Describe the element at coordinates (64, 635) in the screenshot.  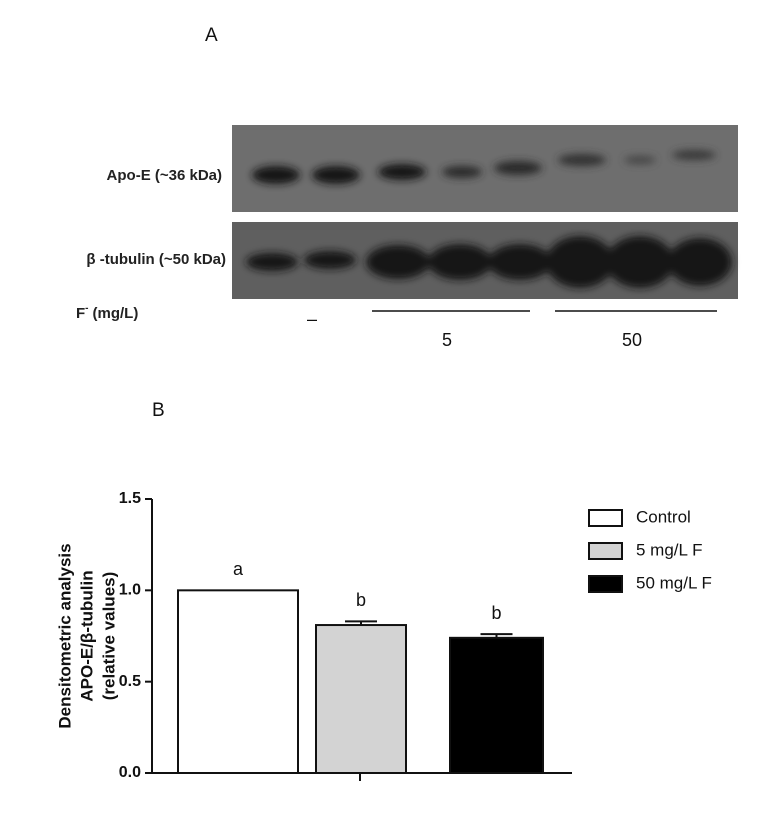
I see `y-title-line: Densitometric analysis` at that location.